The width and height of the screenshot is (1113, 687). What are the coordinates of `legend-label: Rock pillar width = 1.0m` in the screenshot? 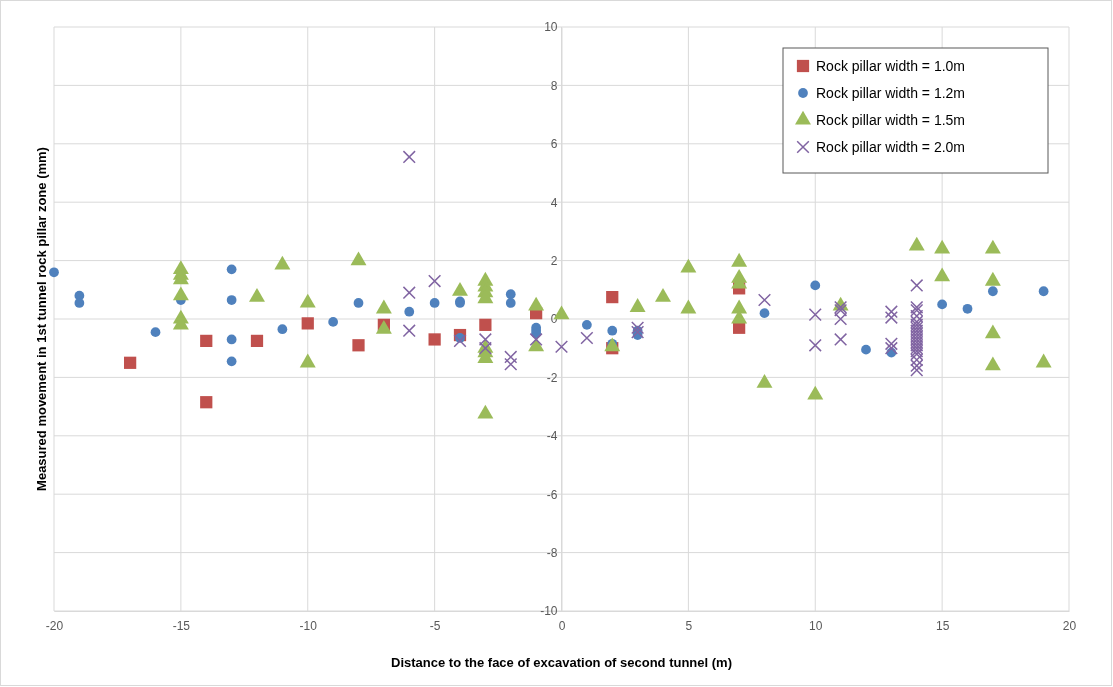 It's located at (891, 66).